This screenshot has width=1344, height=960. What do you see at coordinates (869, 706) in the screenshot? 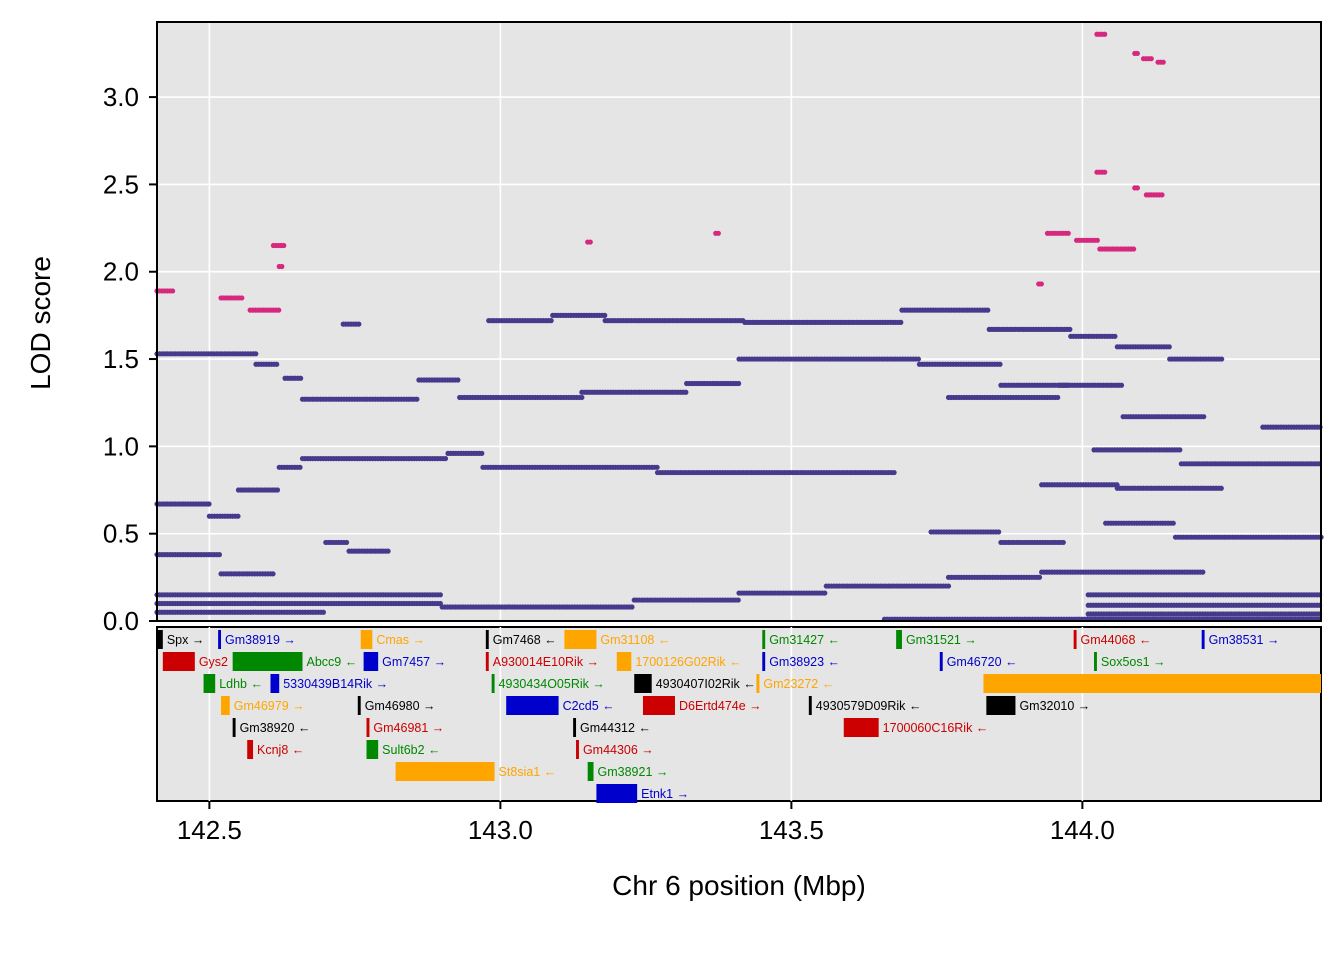
I see `gene-label: 4930579D09Rik ←` at bounding box center [869, 706].